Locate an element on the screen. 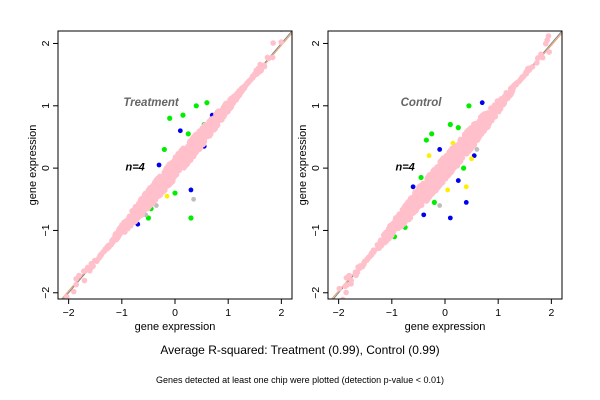 The image size is (600, 400). y-axis-title: gene expression is located at coordinates (33, 165).